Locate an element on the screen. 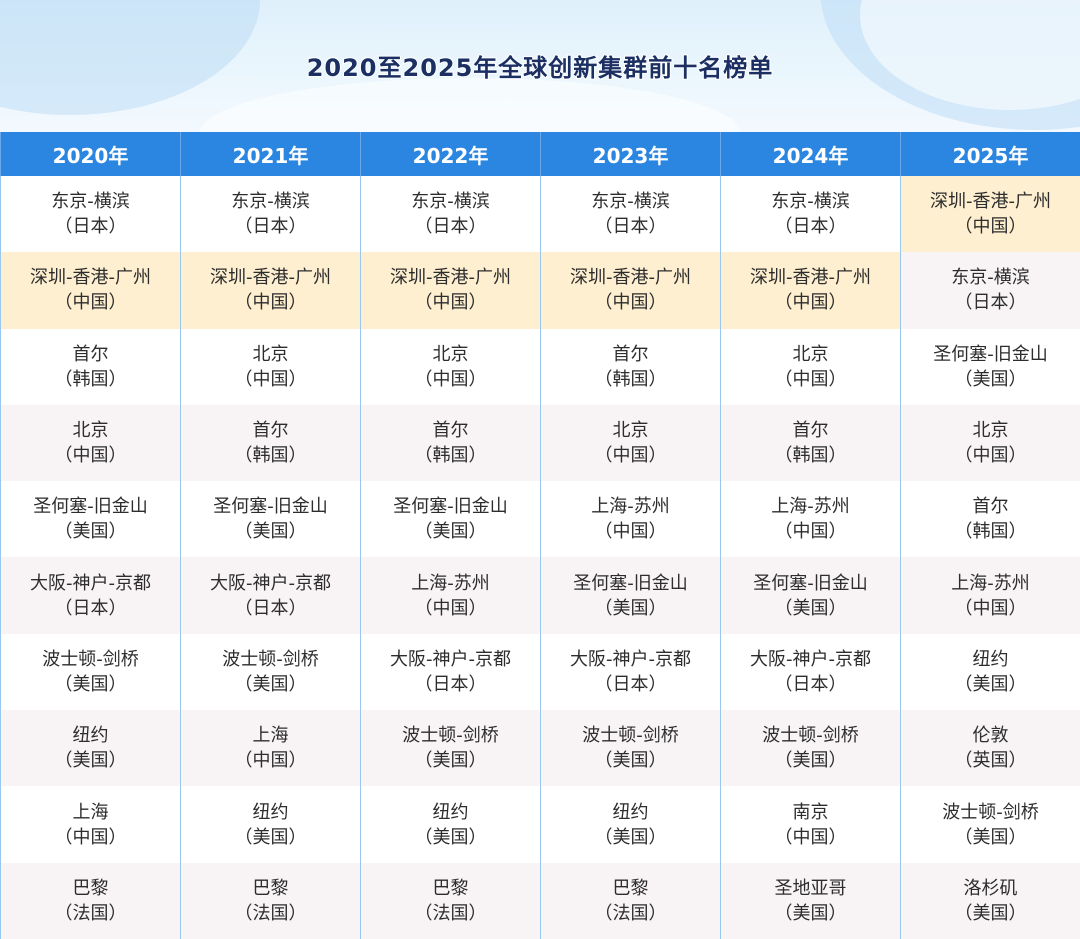  table-header: 2020年 2021年 2022年 2023年 2024年 2025年 is located at coordinates (540, 154).